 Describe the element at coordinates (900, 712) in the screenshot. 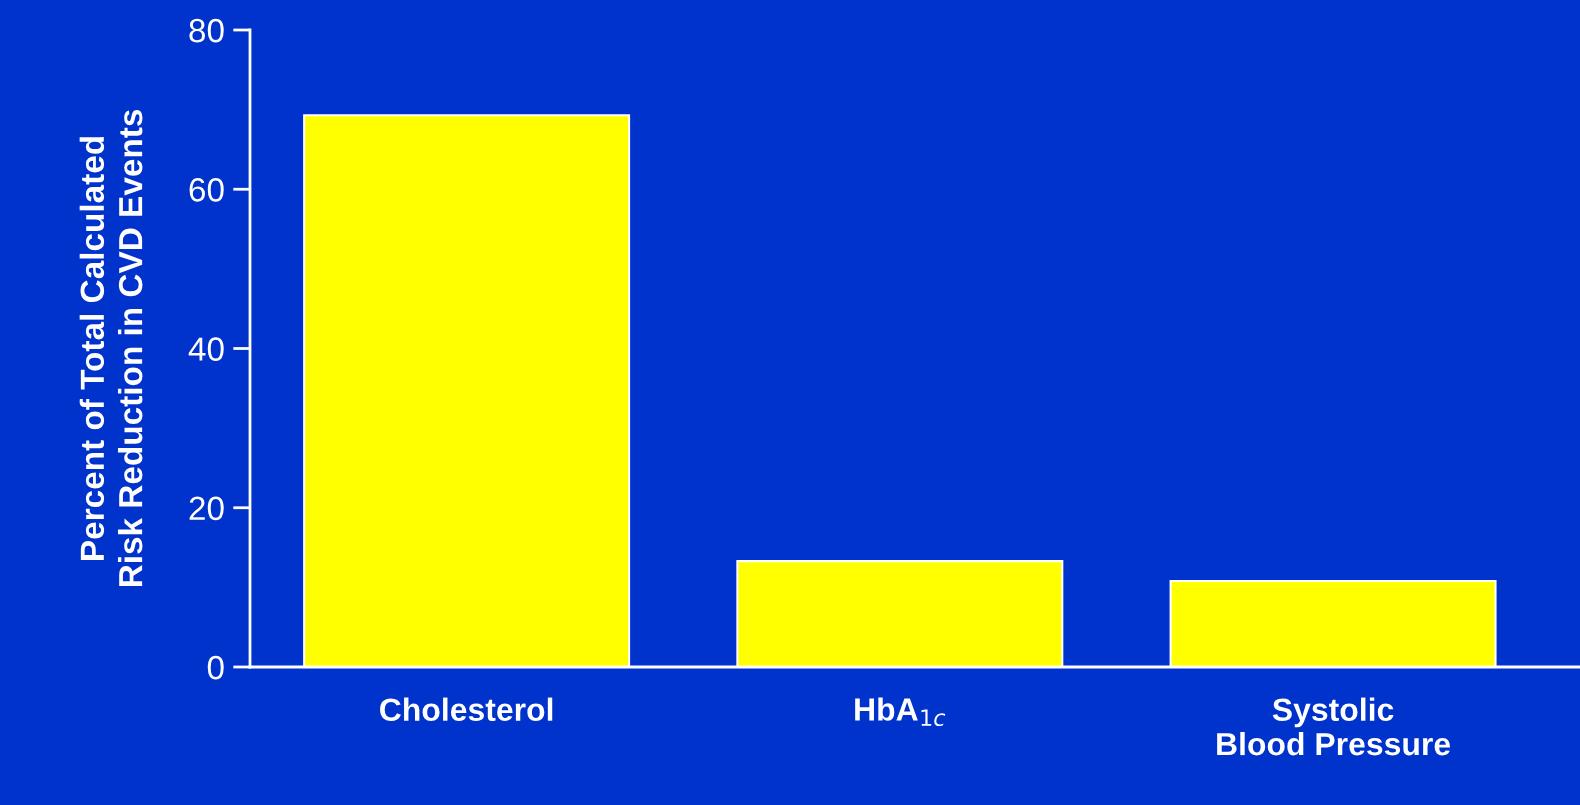

I see `x-tick-label: HbA$_{1c}$` at that location.